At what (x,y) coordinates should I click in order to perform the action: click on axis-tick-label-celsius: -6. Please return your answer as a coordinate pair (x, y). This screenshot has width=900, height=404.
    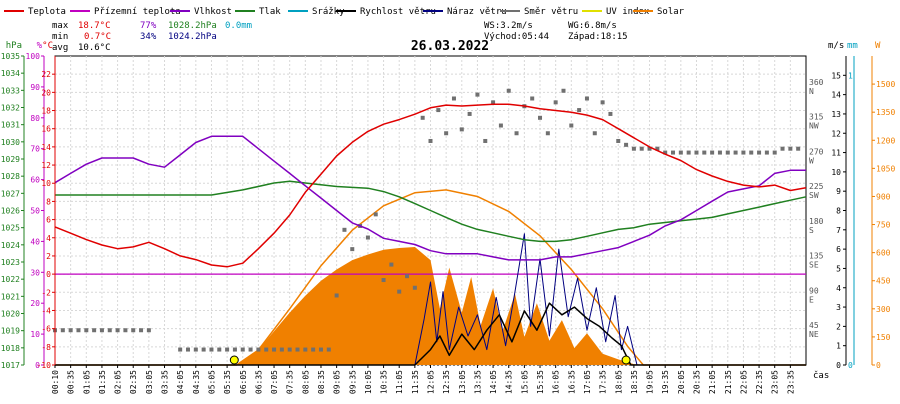
    Looking at the image, I should click on (46, 329).